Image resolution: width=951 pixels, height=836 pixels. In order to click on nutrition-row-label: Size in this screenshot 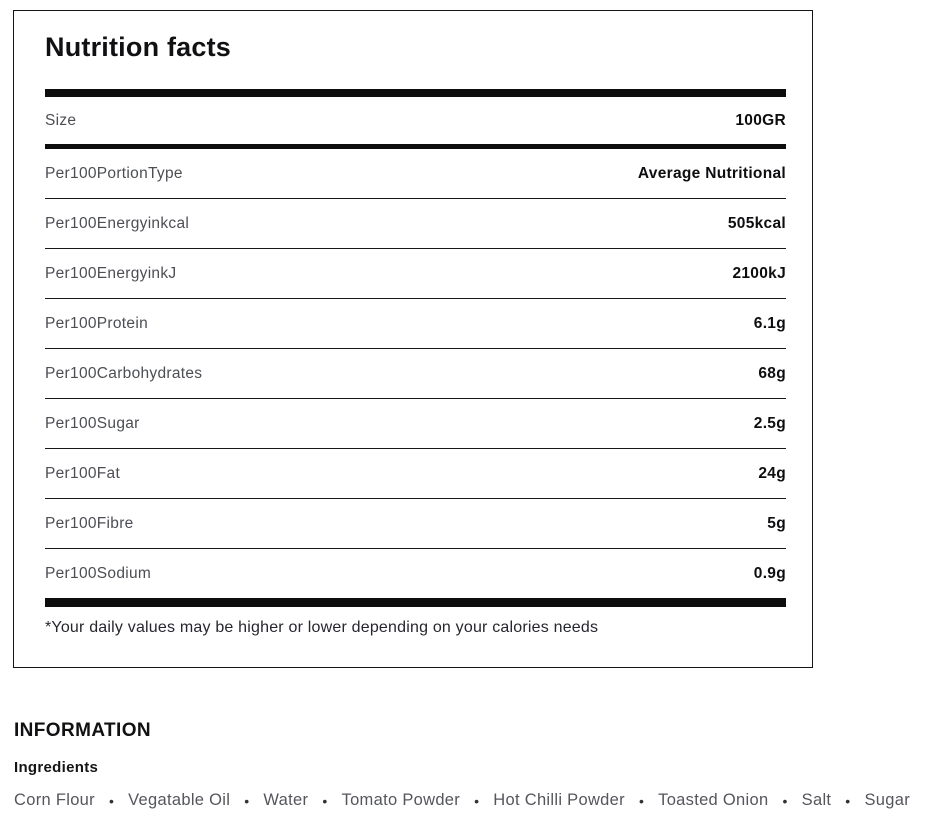, I will do `click(61, 120)`.